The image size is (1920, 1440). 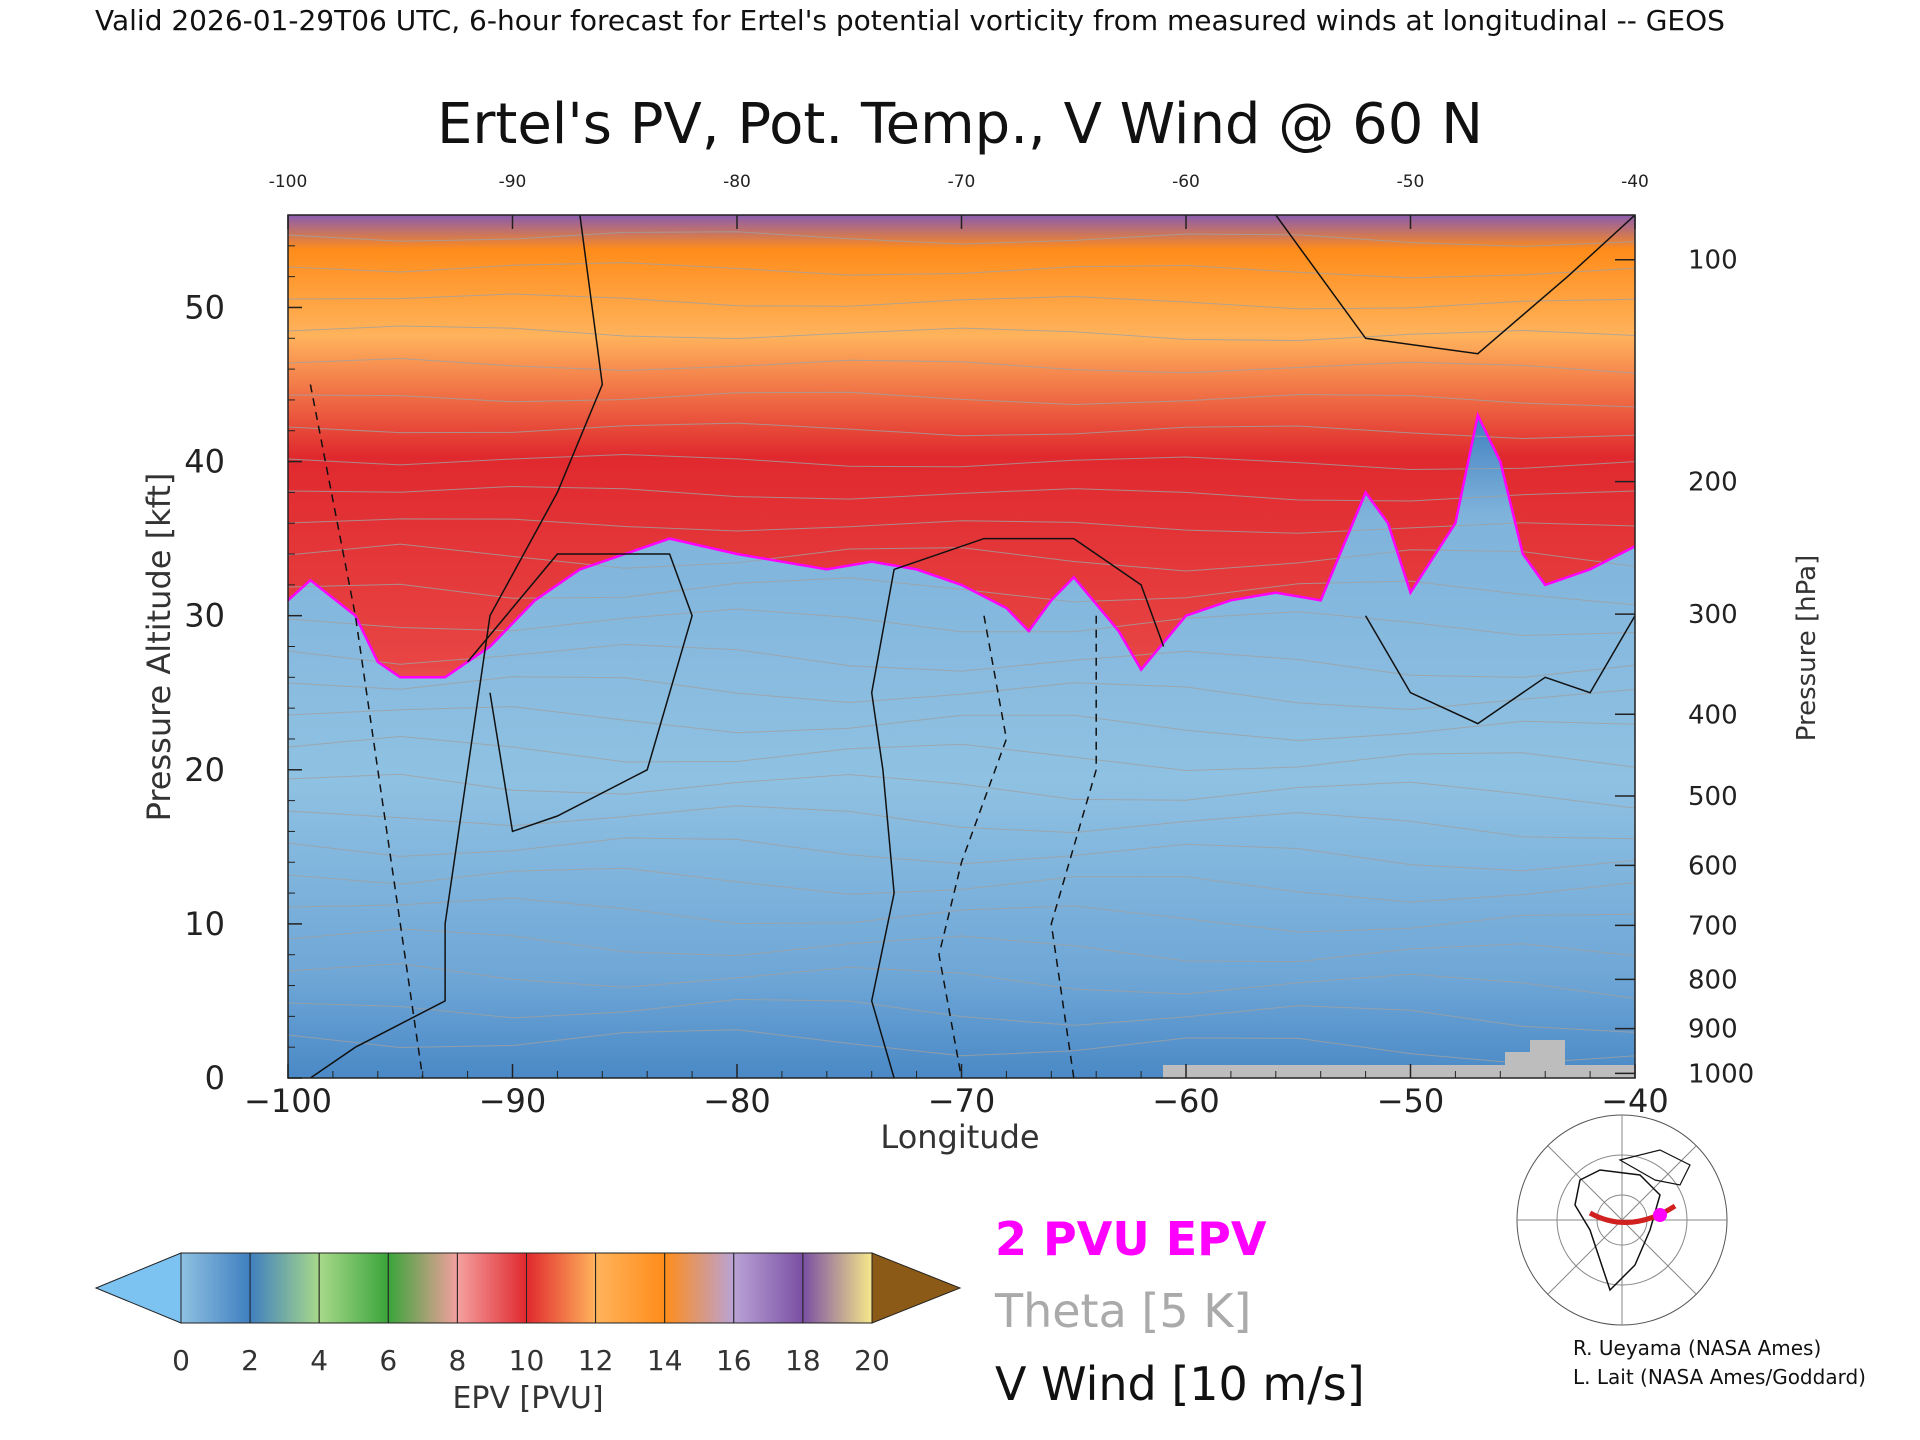 What do you see at coordinates (159, 647) in the screenshot?
I see `y-axis-label: Pressure Altitude [kft]` at bounding box center [159, 647].